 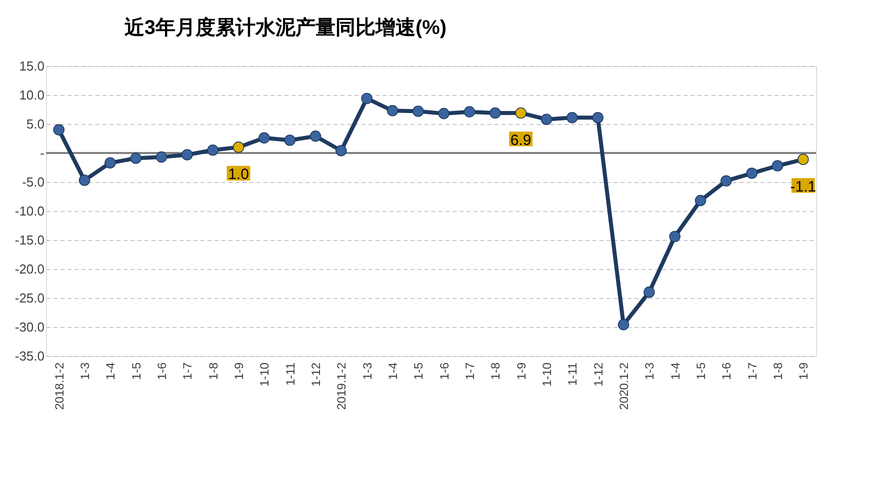 I want to click on y-tick-label: 15.0, so click(x=31, y=66).